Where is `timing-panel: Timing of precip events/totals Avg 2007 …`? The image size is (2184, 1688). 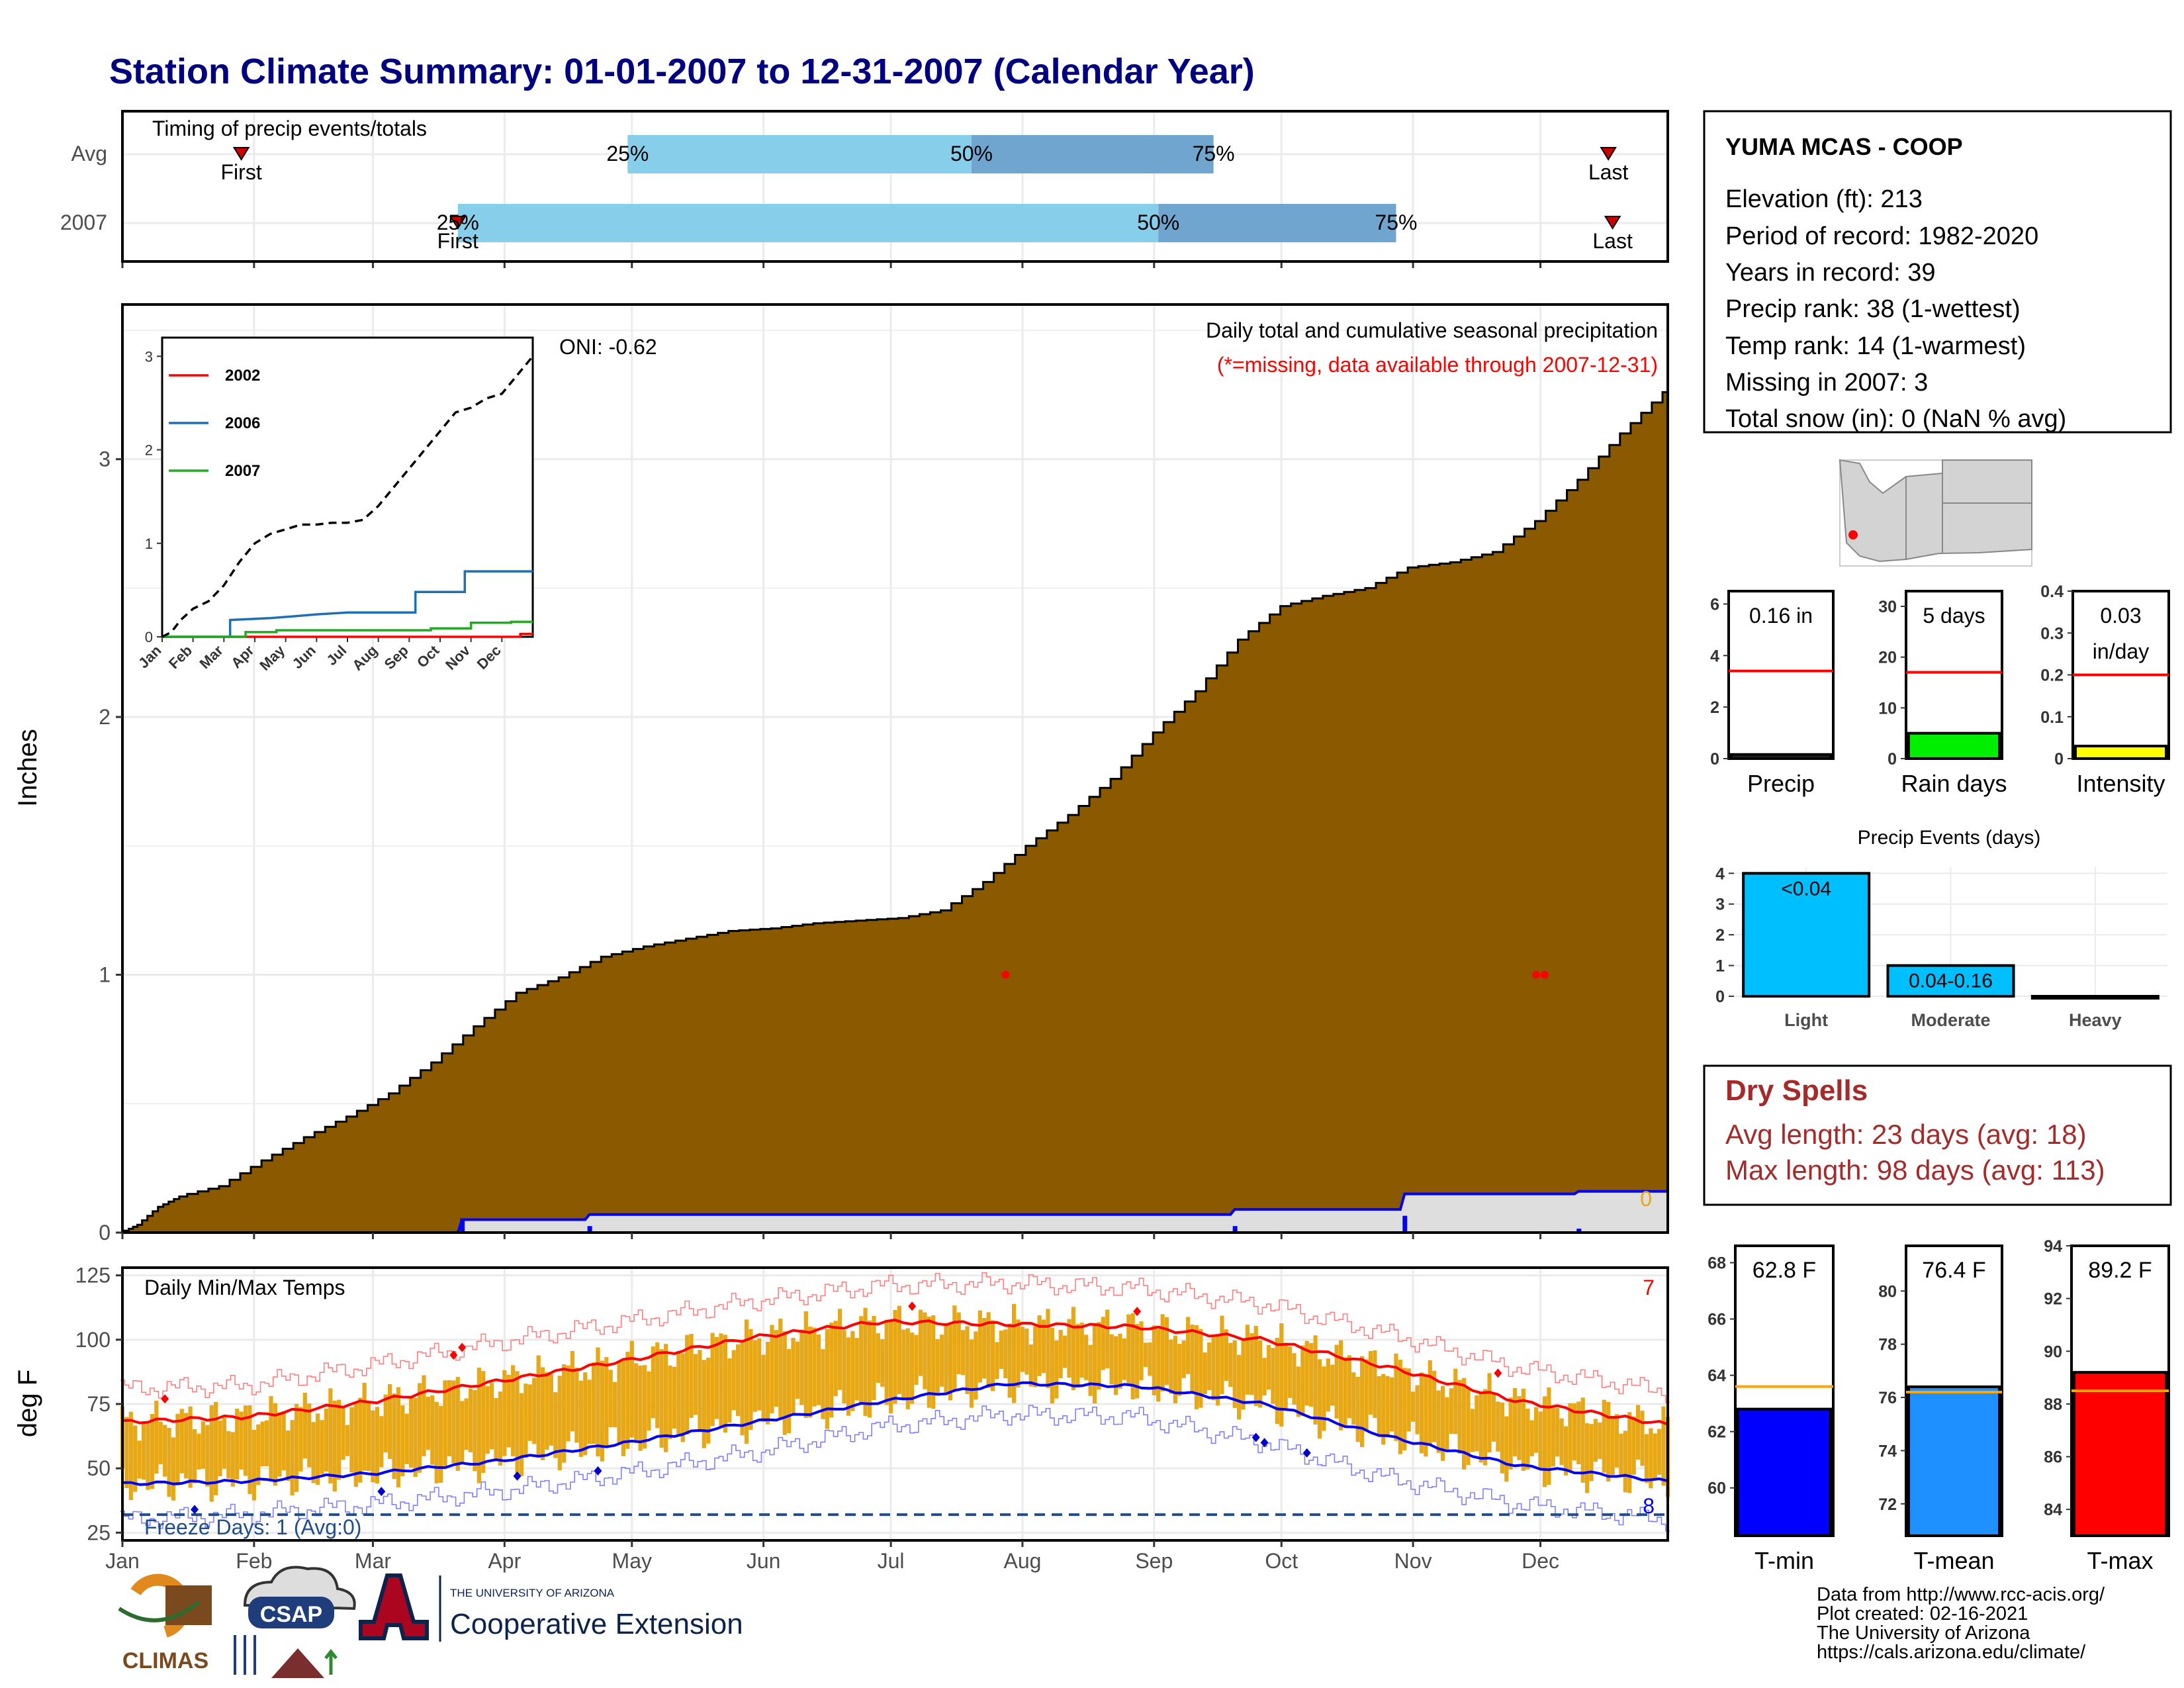
timing-panel: Timing of precip events/totals Avg 2007 … is located at coordinates (864, 189).